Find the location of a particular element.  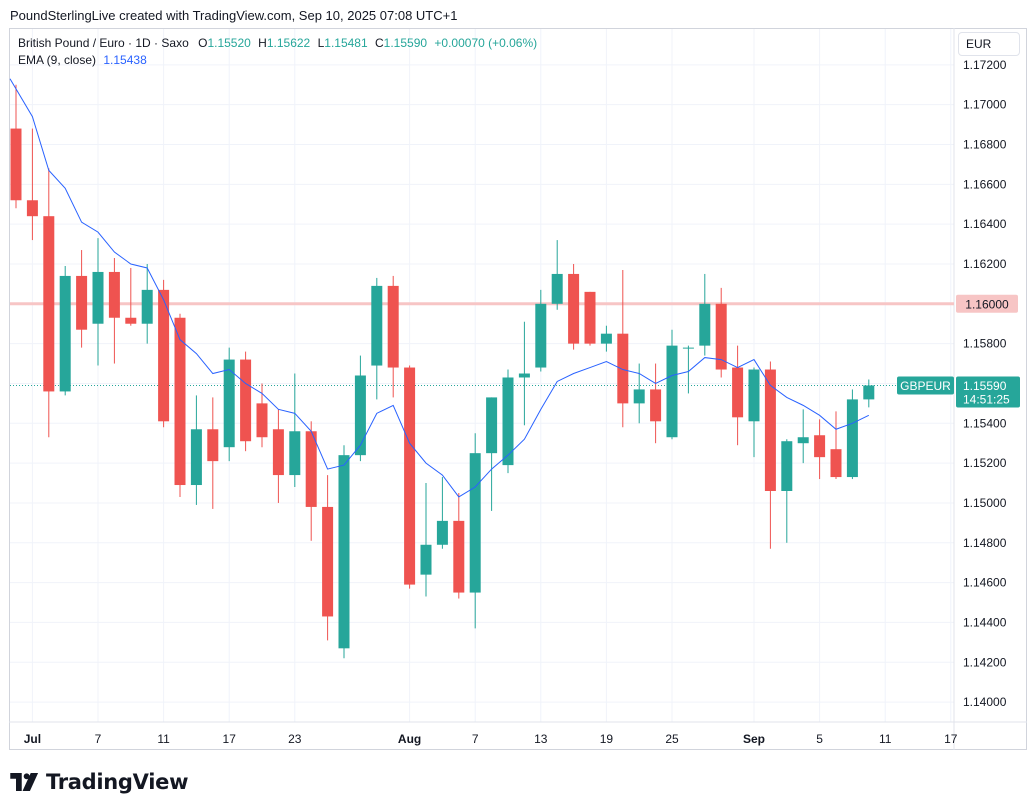

ema-label: EMA (9, close) is located at coordinates (57, 60).